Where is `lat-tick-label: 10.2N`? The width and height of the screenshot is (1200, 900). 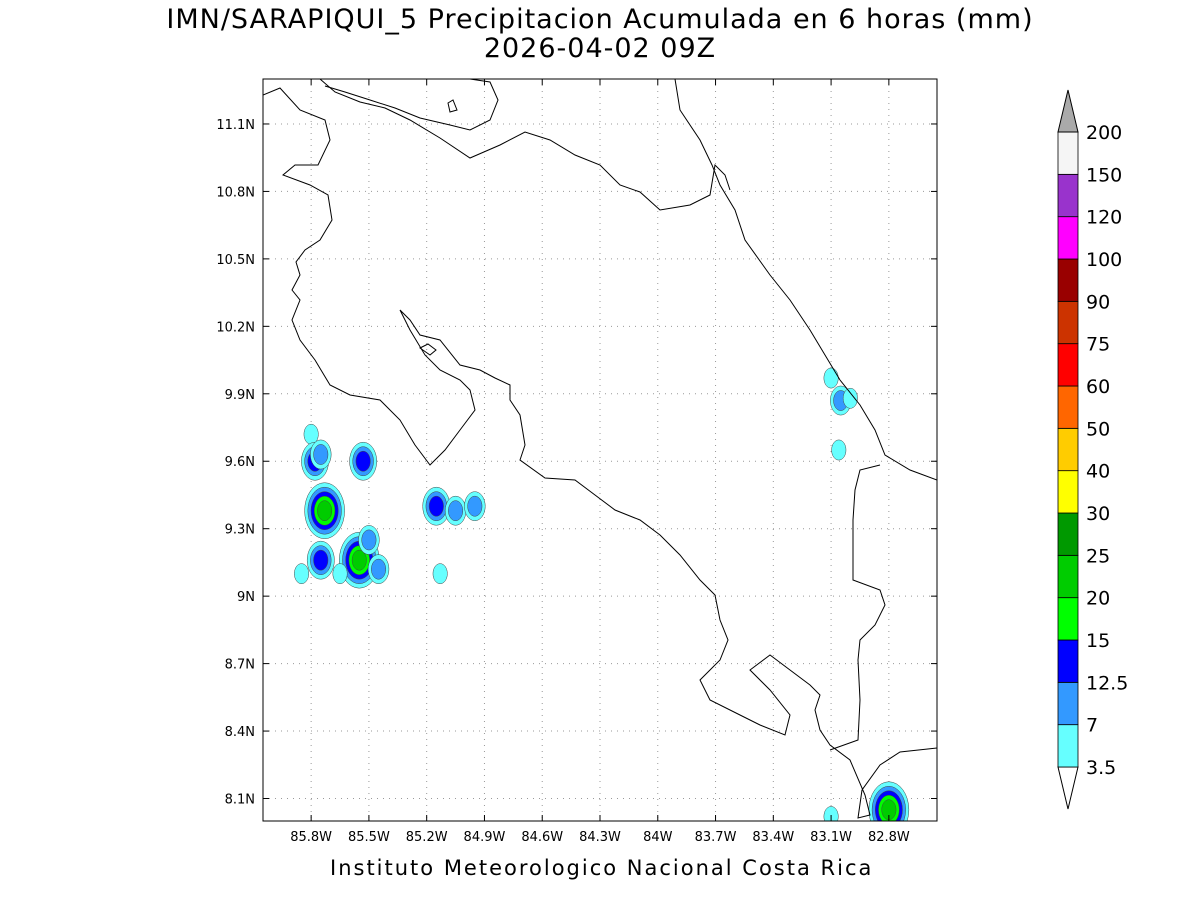
lat-tick-label: 10.2N is located at coordinates (235, 327).